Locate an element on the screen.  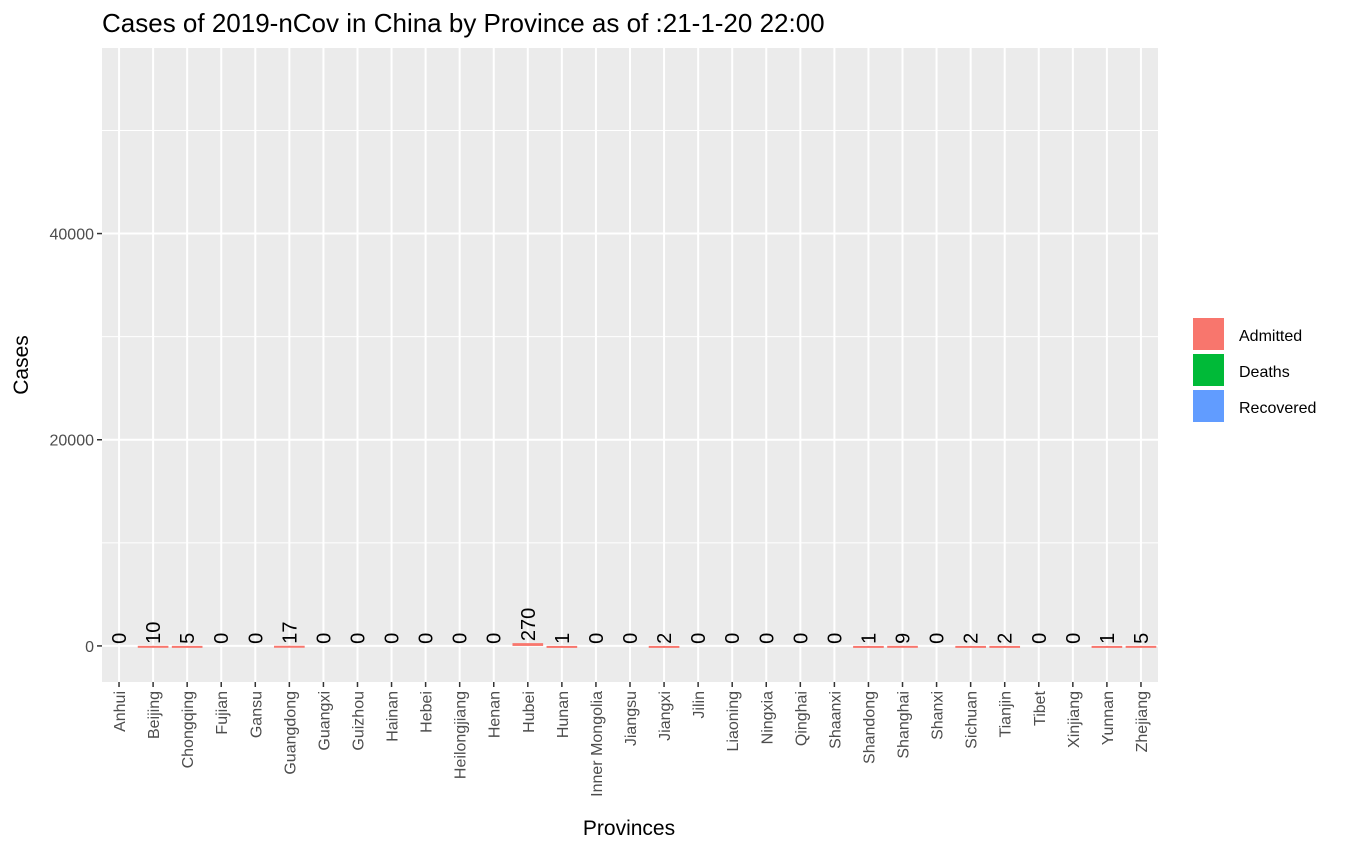
x-tick-label: Anhui is located at coordinates (120, 711).